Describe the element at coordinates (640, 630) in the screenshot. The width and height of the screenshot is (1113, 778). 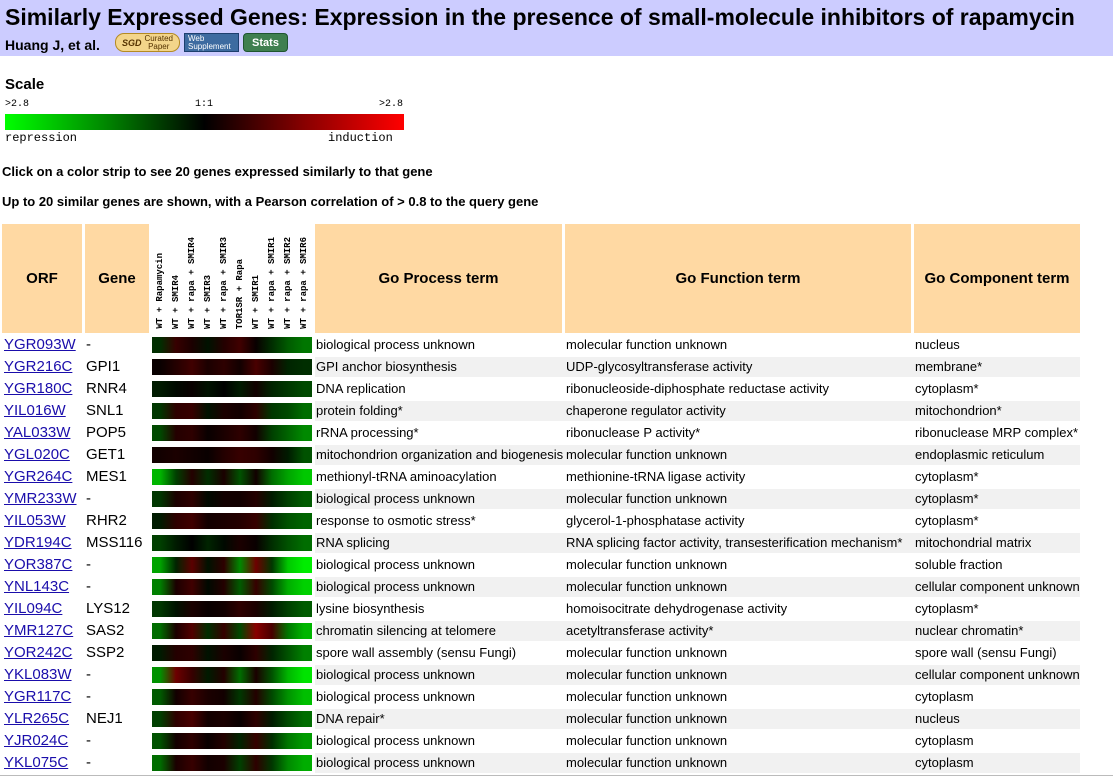
I see `go-function-cell: acetyltransferase activity*` at that location.